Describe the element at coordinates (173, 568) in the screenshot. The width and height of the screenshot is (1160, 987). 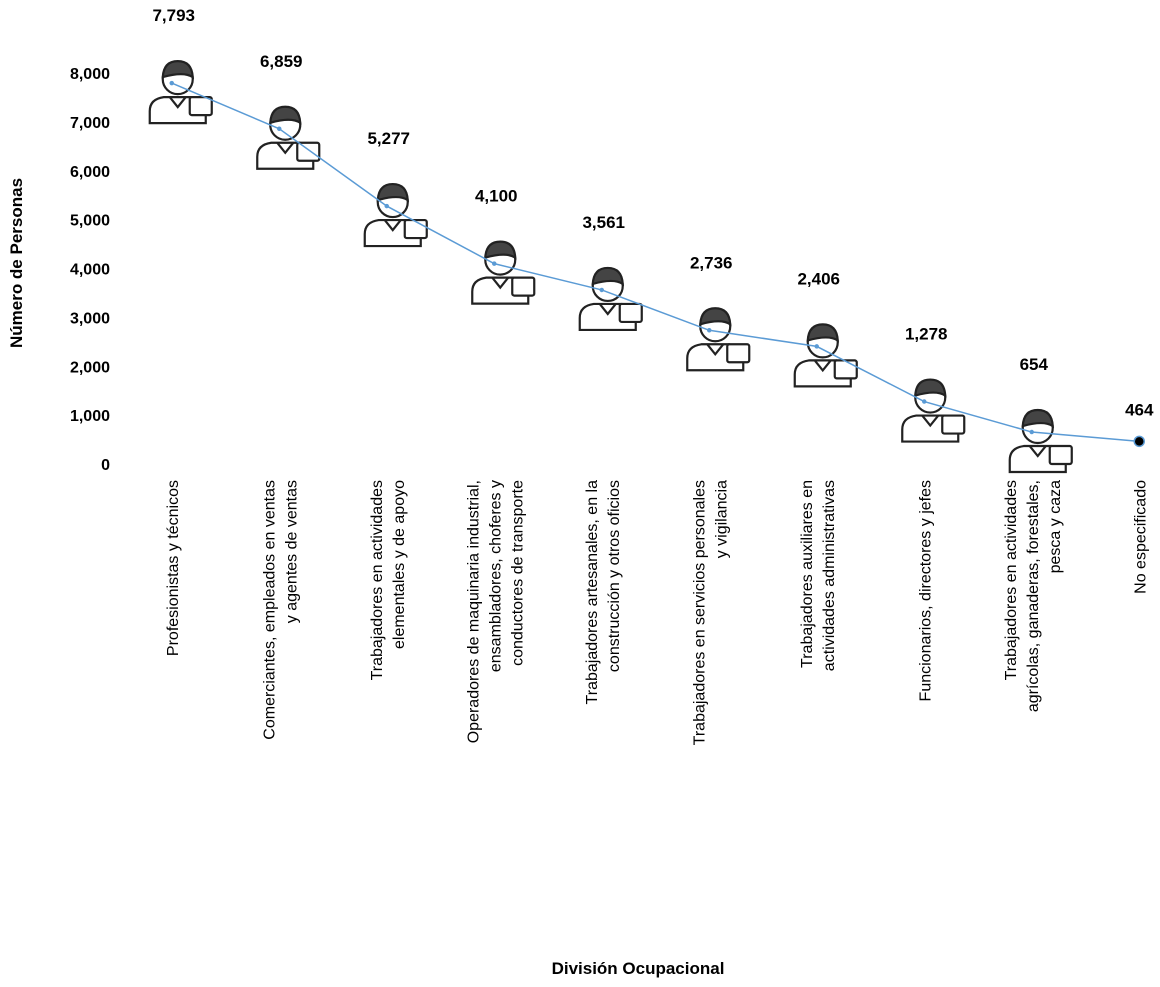
I see `x-tick-label: Profesionistas y técnicos` at that location.